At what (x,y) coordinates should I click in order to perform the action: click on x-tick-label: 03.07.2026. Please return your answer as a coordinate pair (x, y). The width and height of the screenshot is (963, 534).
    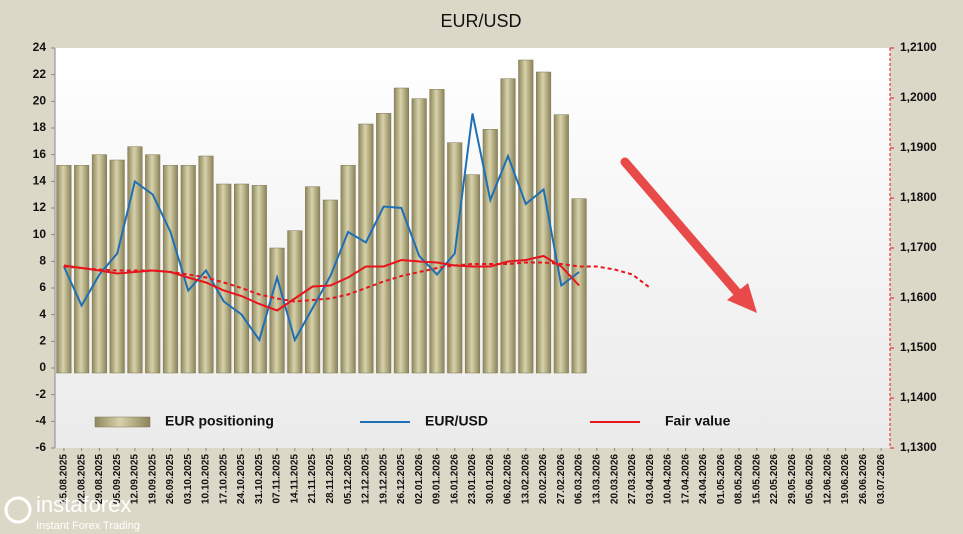
    Looking at the image, I should click on (881, 479).